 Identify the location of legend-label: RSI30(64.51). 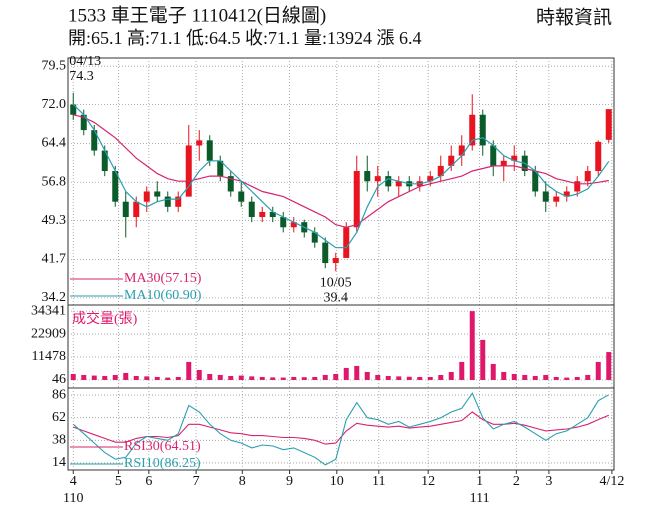
(162, 446).